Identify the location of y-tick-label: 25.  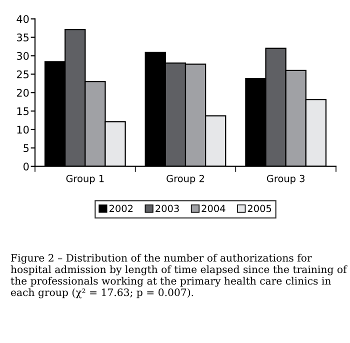
(22, 74).